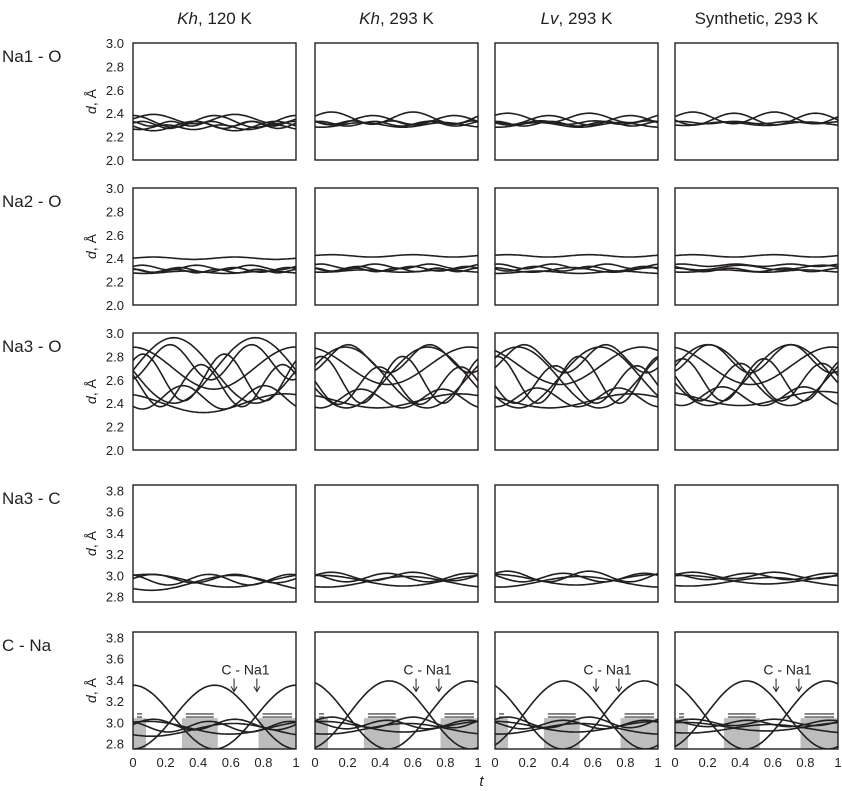 The image size is (842, 791). Describe the element at coordinates (115, 512) in the screenshot. I see `y-tick-label: 3.6` at that location.